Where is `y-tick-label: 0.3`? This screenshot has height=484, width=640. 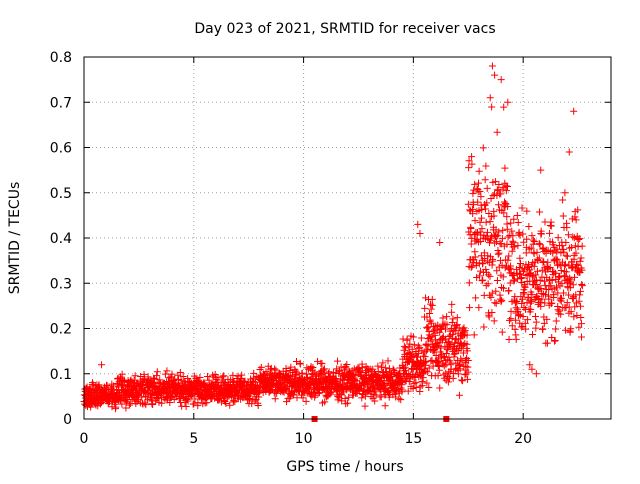 y-tick-label: 0.3 is located at coordinates (61, 284).